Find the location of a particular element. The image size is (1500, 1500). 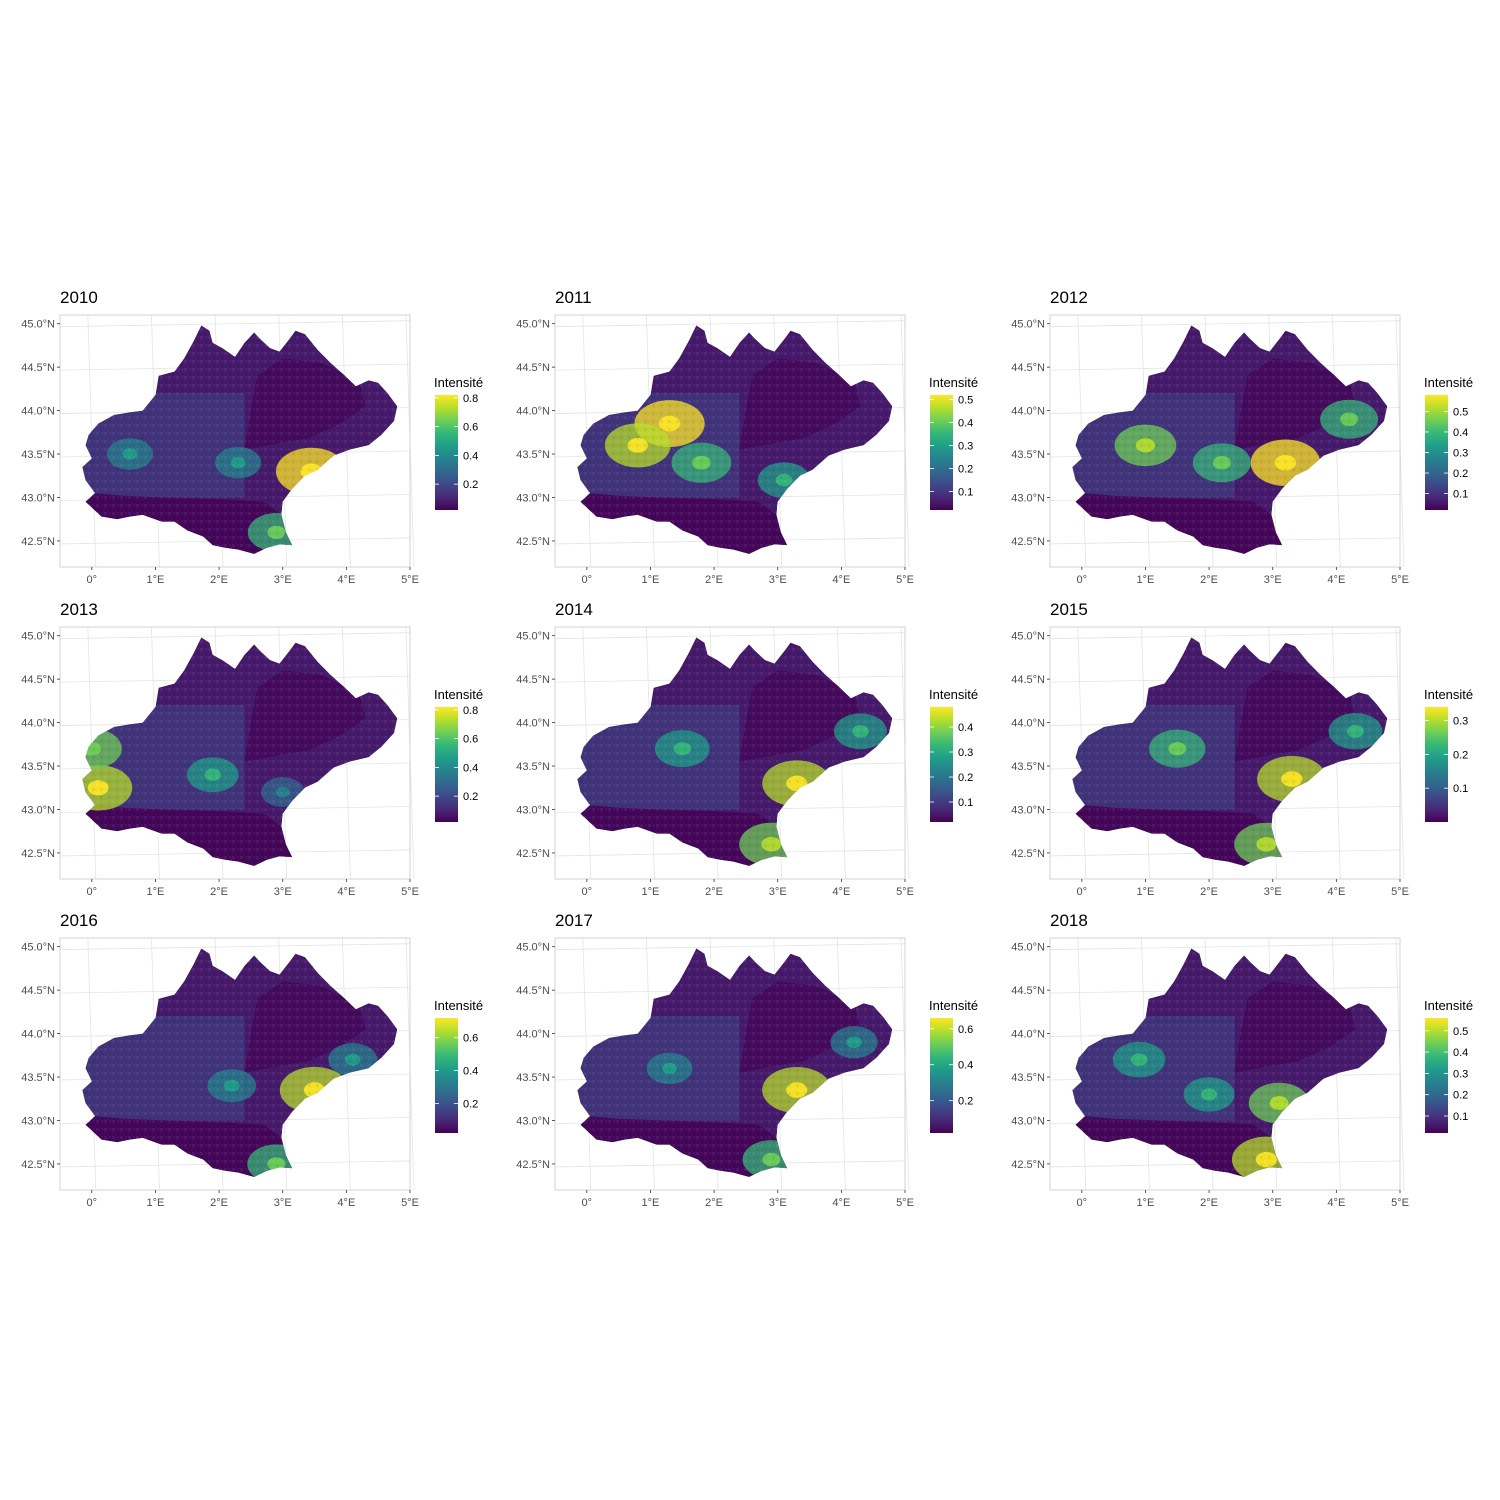

colorbar-tick-label: 0.6 is located at coordinates (470, 428).